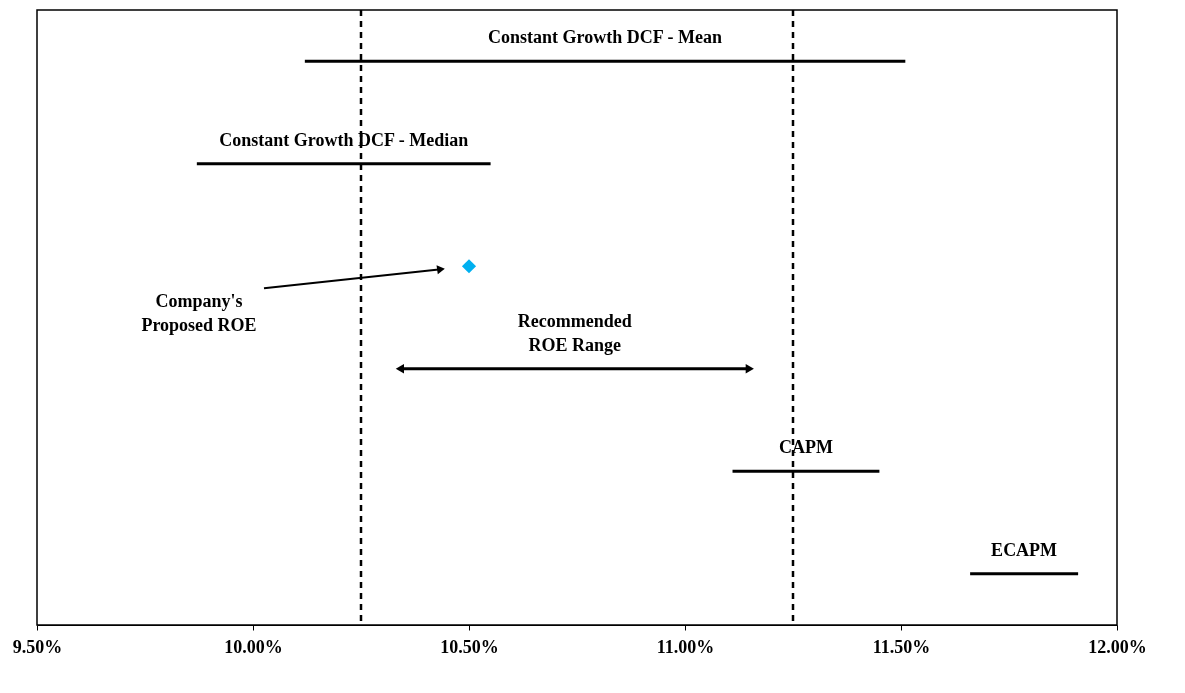  I want to click on y-tick-label: ECAPM, so click(1024, 549).